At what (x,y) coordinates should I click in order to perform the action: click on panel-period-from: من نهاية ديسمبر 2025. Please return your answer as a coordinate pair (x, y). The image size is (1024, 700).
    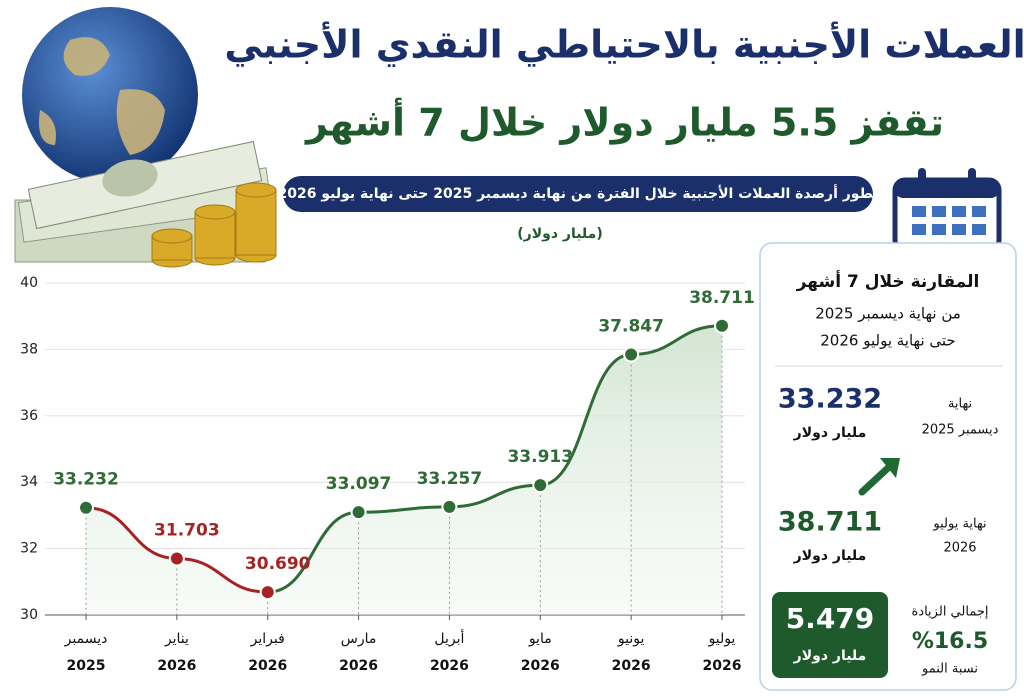
    Looking at the image, I should click on (888, 314).